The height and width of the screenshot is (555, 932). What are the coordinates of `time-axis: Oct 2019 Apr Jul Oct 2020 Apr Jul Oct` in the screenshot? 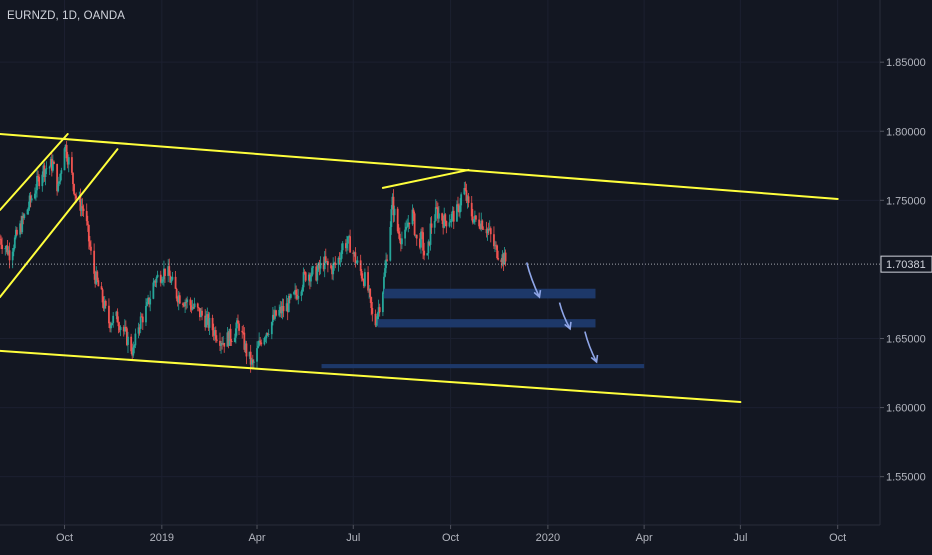 It's located at (451, 534).